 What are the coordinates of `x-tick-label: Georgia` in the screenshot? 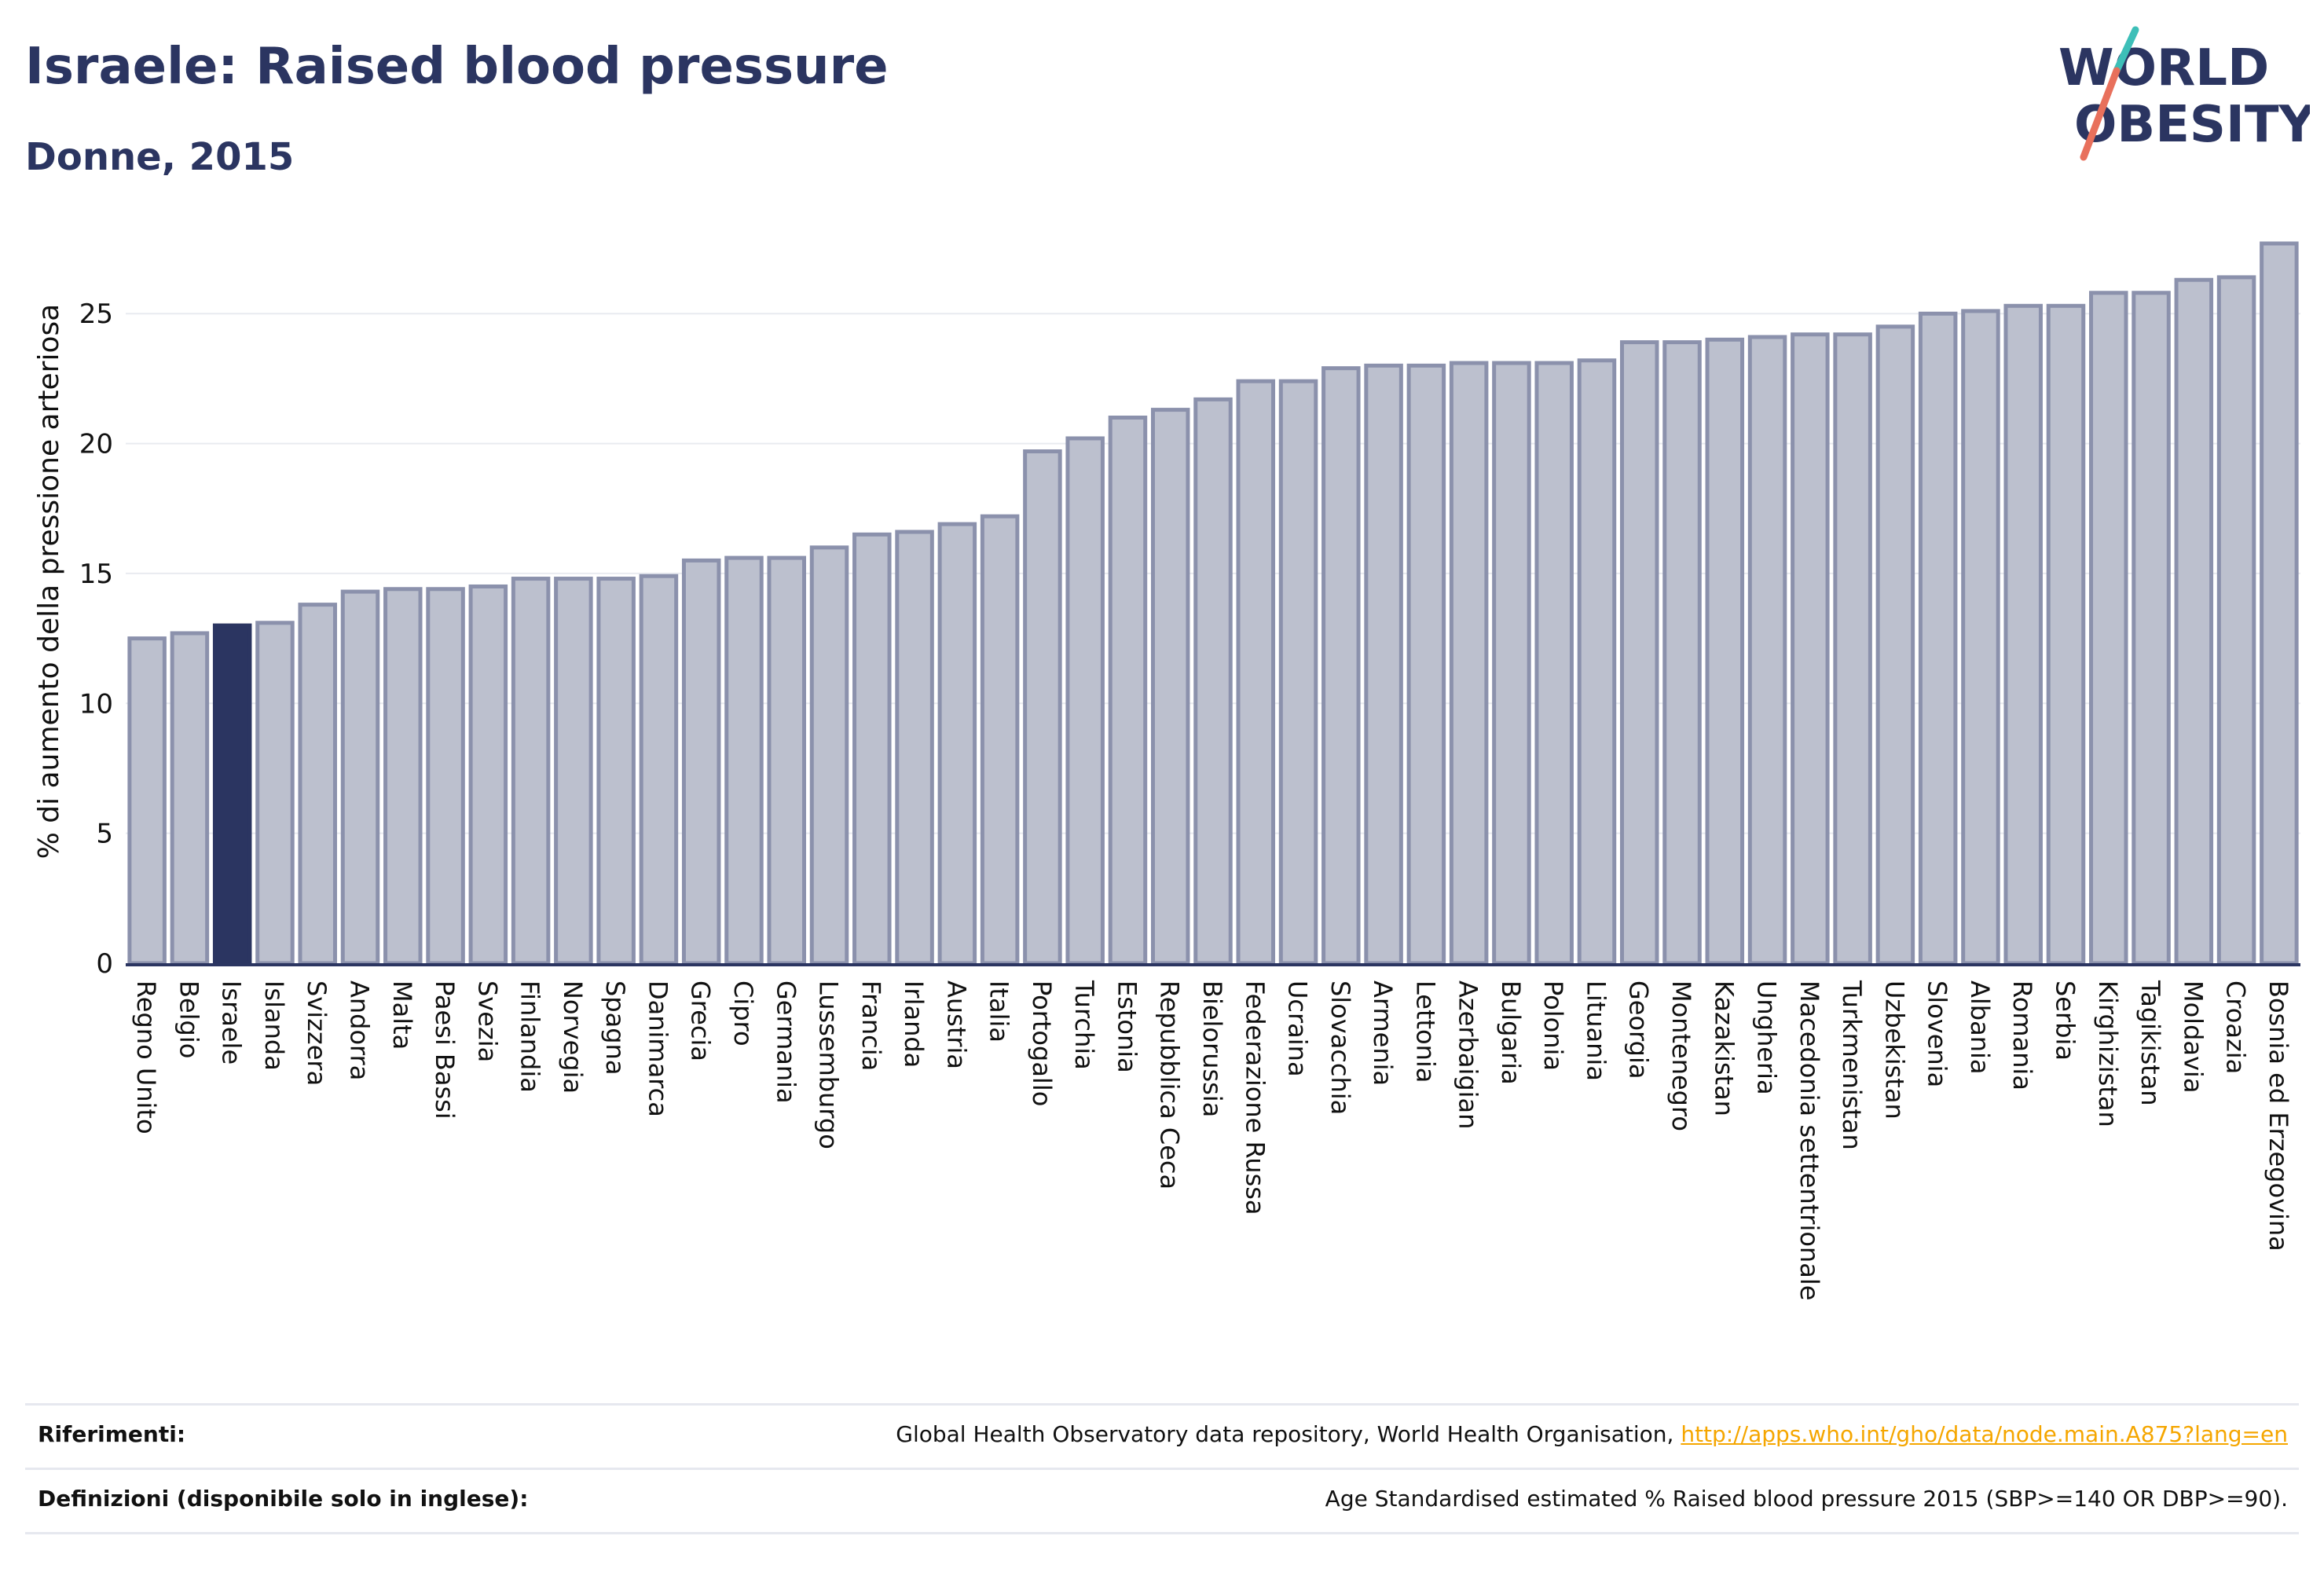 It's located at (1639, 1029).